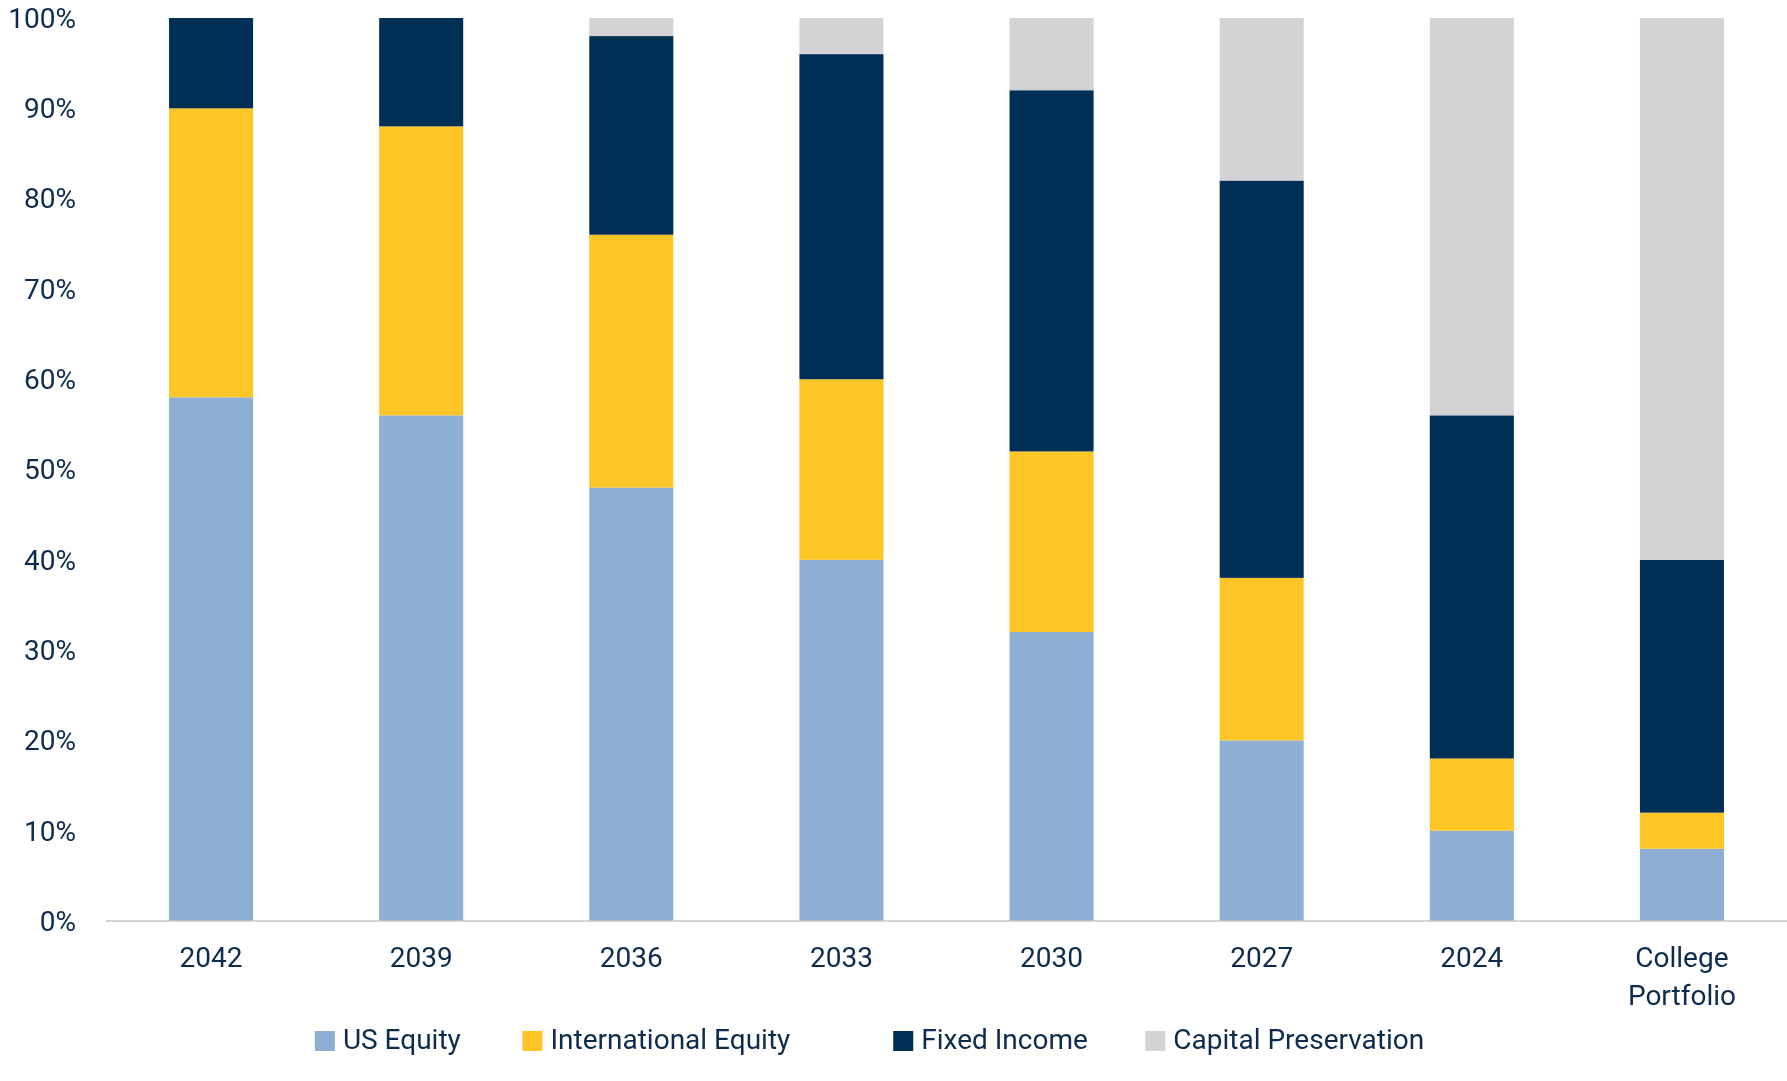  I want to click on y-tick-label: 0%, so click(57, 921).